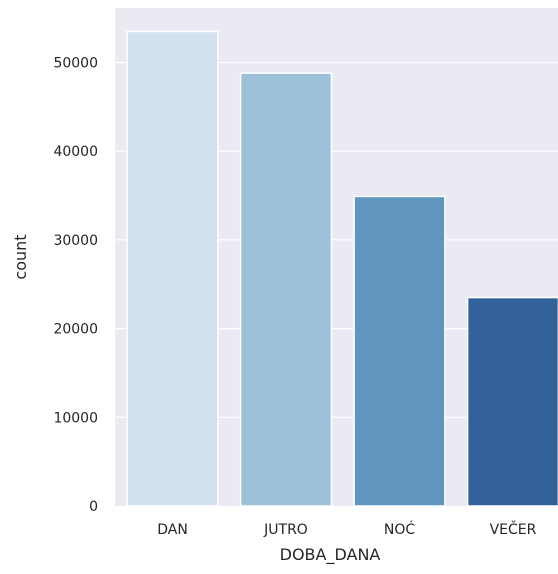 Image resolution: width=558 pixels, height=574 pixels. What do you see at coordinates (75, 64) in the screenshot?
I see `y-tick-label: 50000` at bounding box center [75, 64].